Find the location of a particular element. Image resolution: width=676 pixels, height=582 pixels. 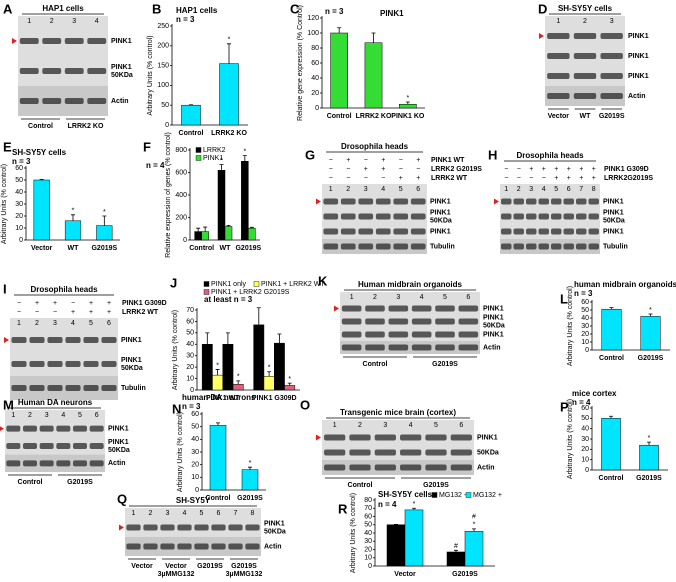

x-tick-label: Control is located at coordinates (339, 116).